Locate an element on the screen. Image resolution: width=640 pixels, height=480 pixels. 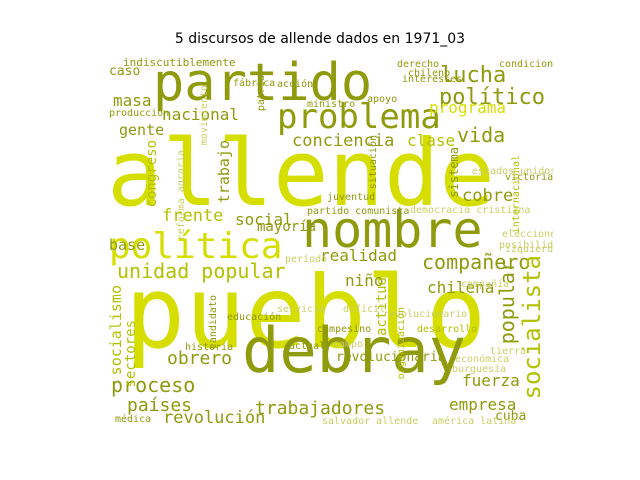
cloud-word-realidad: realidad is located at coordinates (359, 255).